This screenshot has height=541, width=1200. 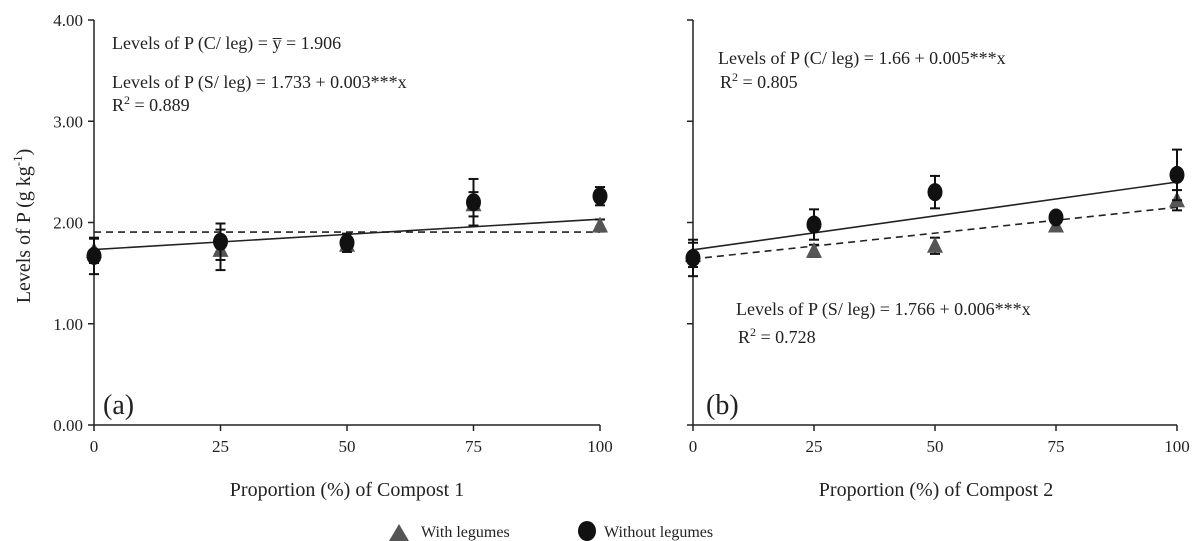 What do you see at coordinates (399, 532) in the screenshot?
I see `legend-triangle-marker` at bounding box center [399, 532].